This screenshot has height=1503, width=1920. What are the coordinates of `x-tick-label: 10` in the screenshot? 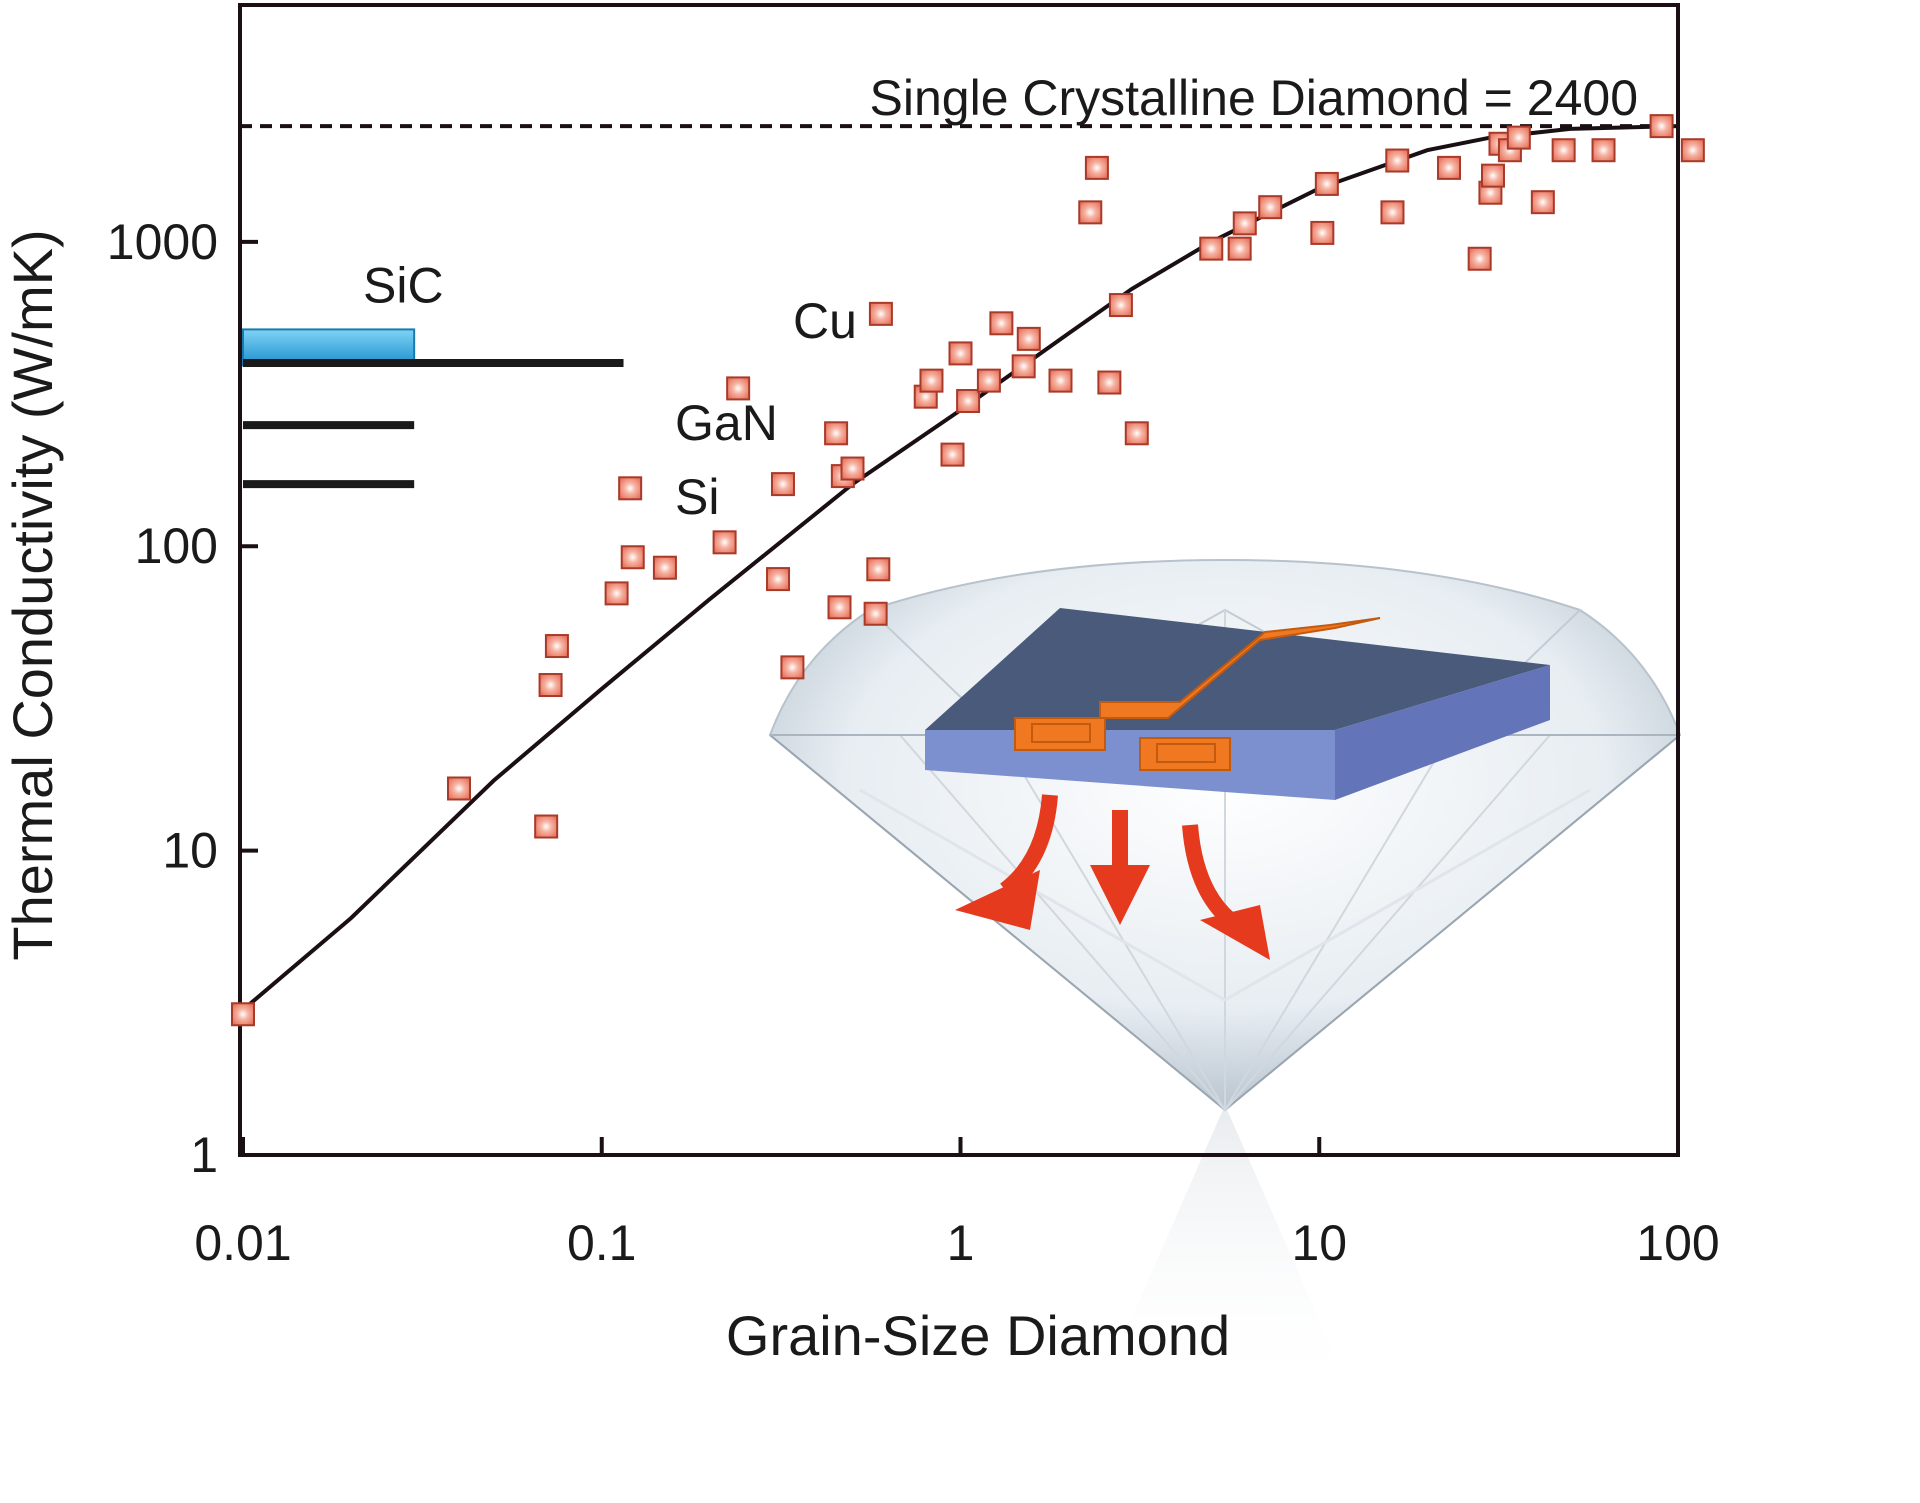 It's located at (1319, 1243).